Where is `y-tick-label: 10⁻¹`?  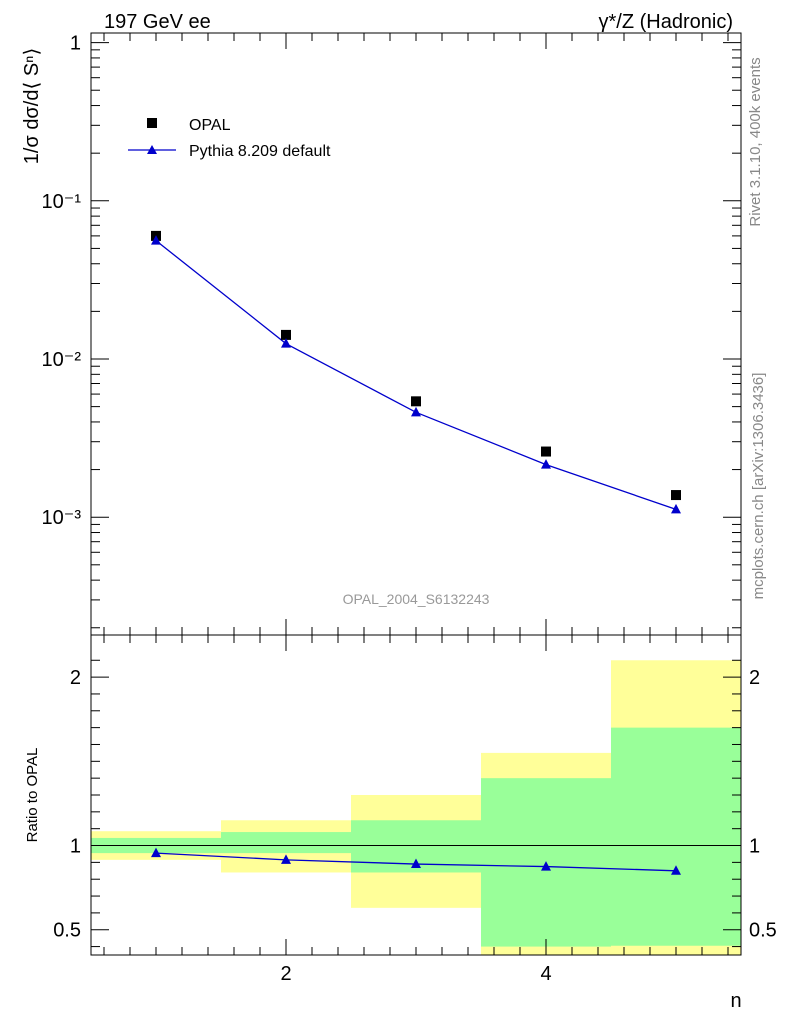
y-tick-label: 10⁻¹ is located at coordinates (62, 202).